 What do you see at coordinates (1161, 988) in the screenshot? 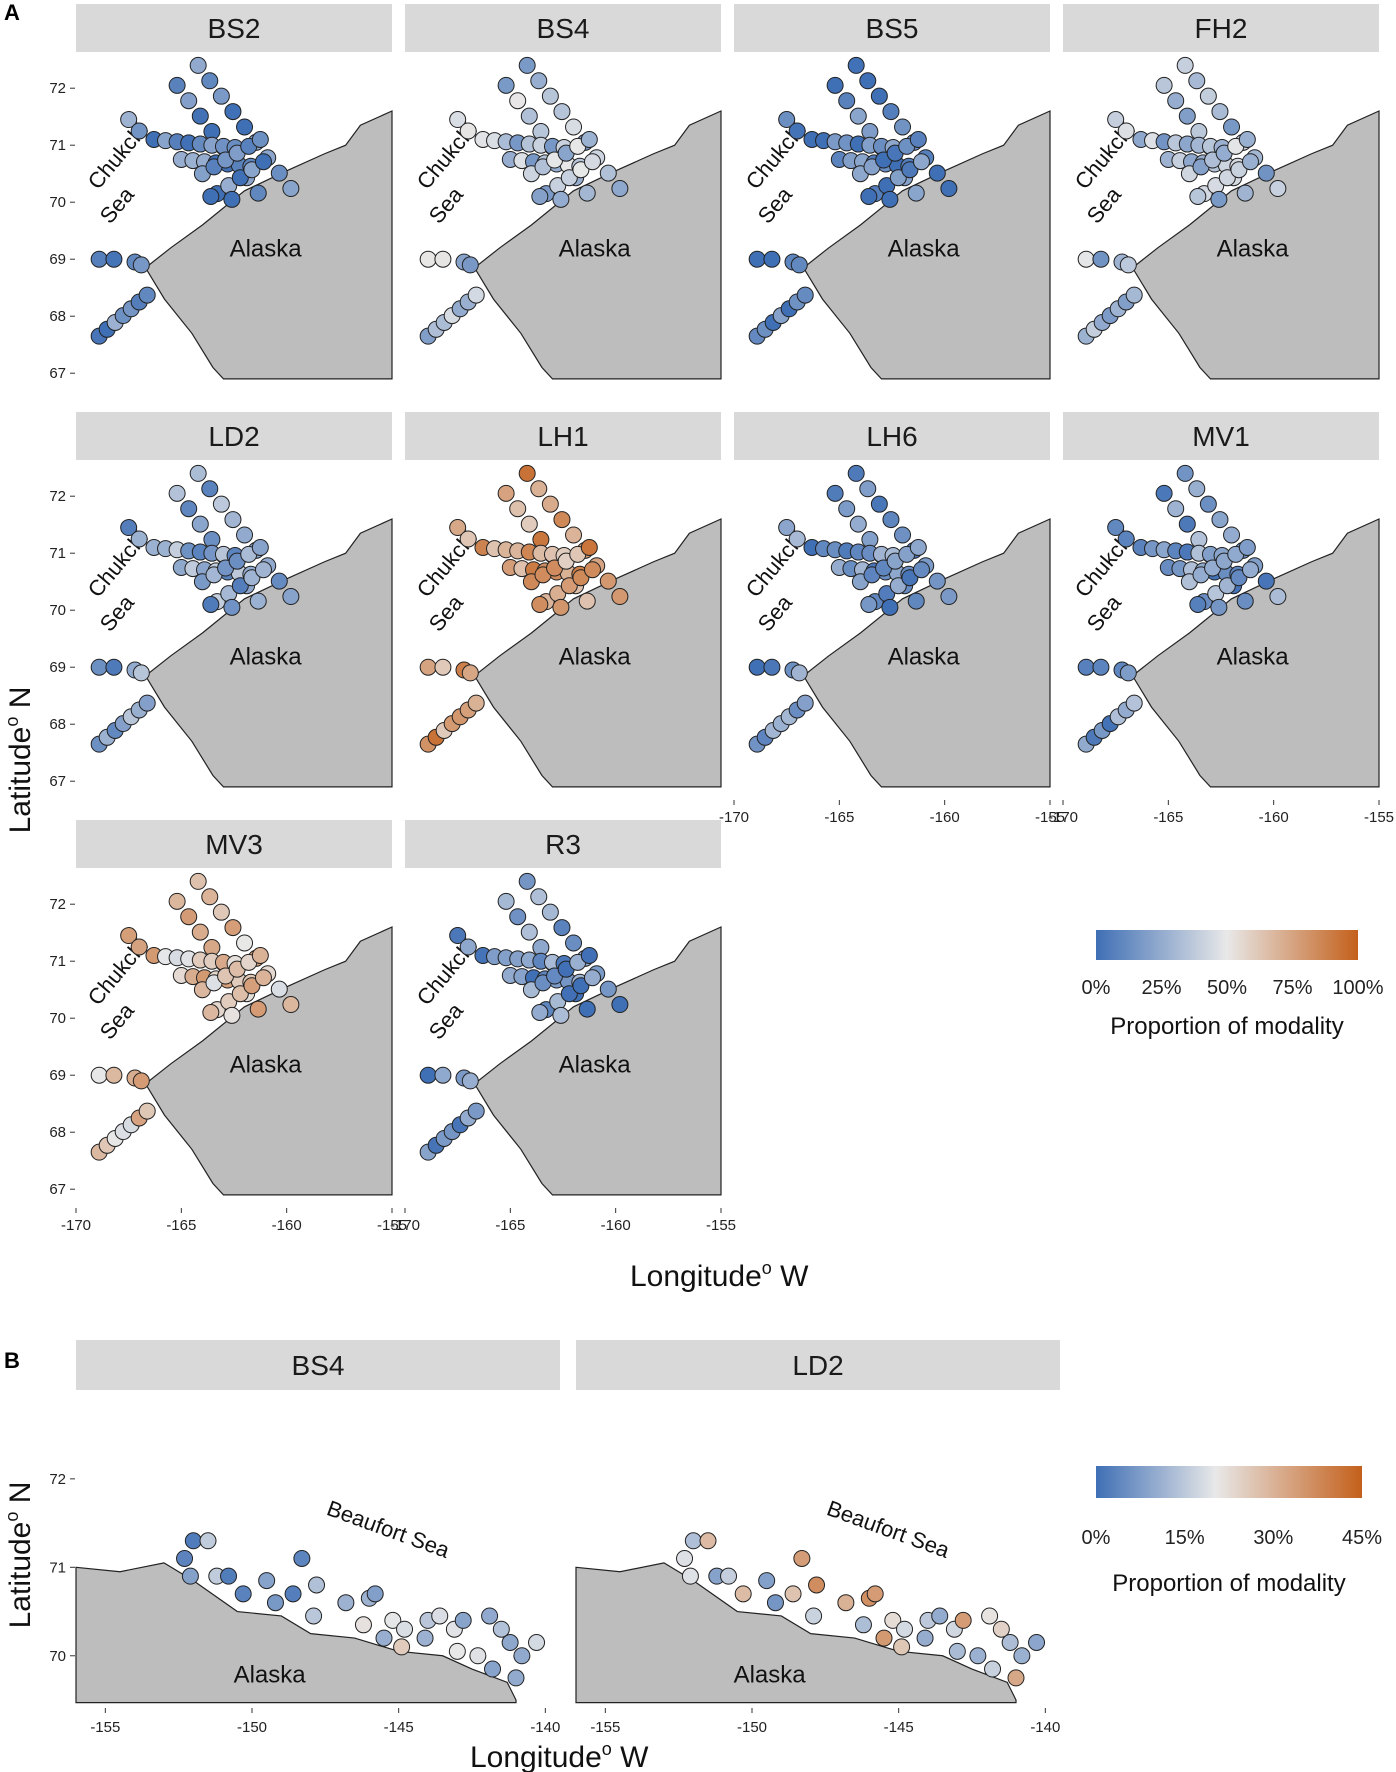
I see `legend-a-tick: 25%` at bounding box center [1161, 988].